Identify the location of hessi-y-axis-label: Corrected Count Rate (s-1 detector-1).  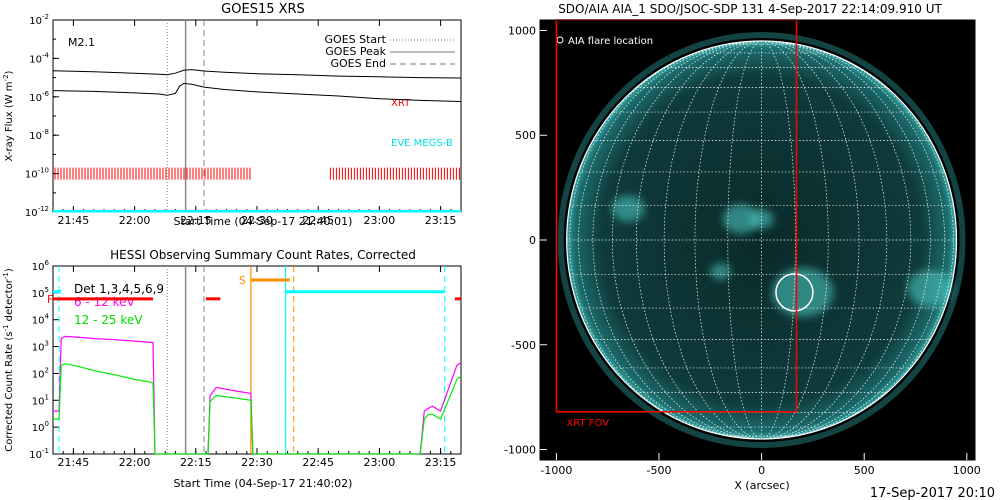
(8, 360).